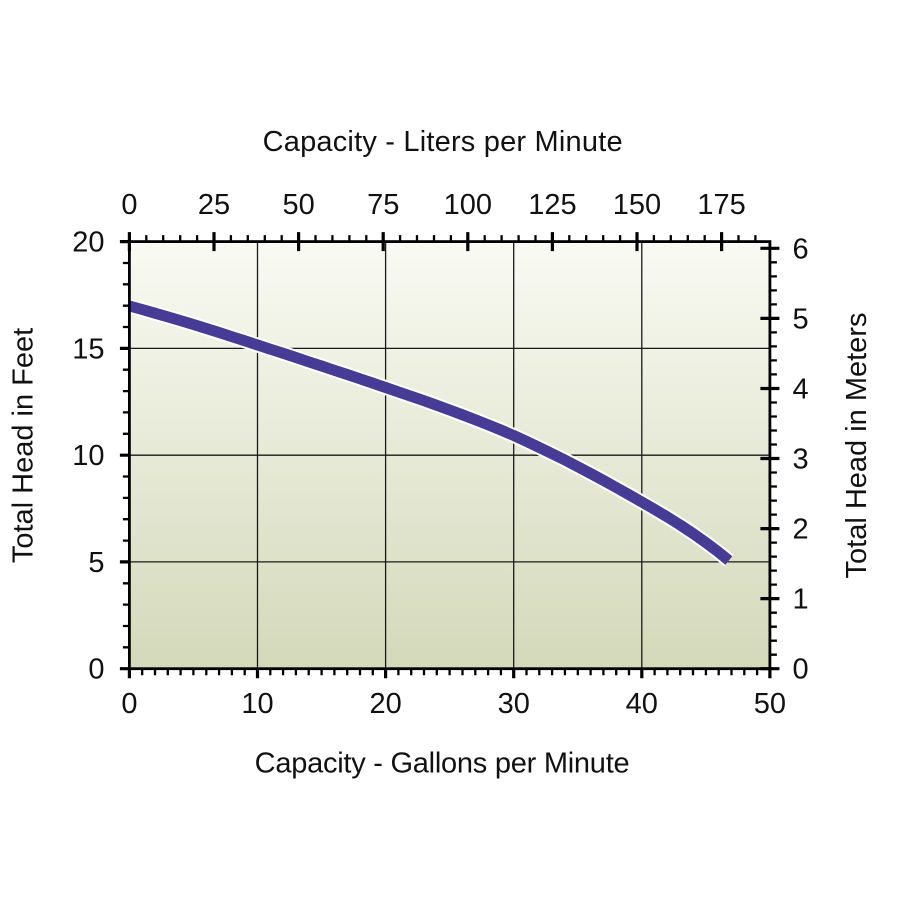  What do you see at coordinates (552, 205) in the screenshot?
I see `svg-text: 125` at bounding box center [552, 205].